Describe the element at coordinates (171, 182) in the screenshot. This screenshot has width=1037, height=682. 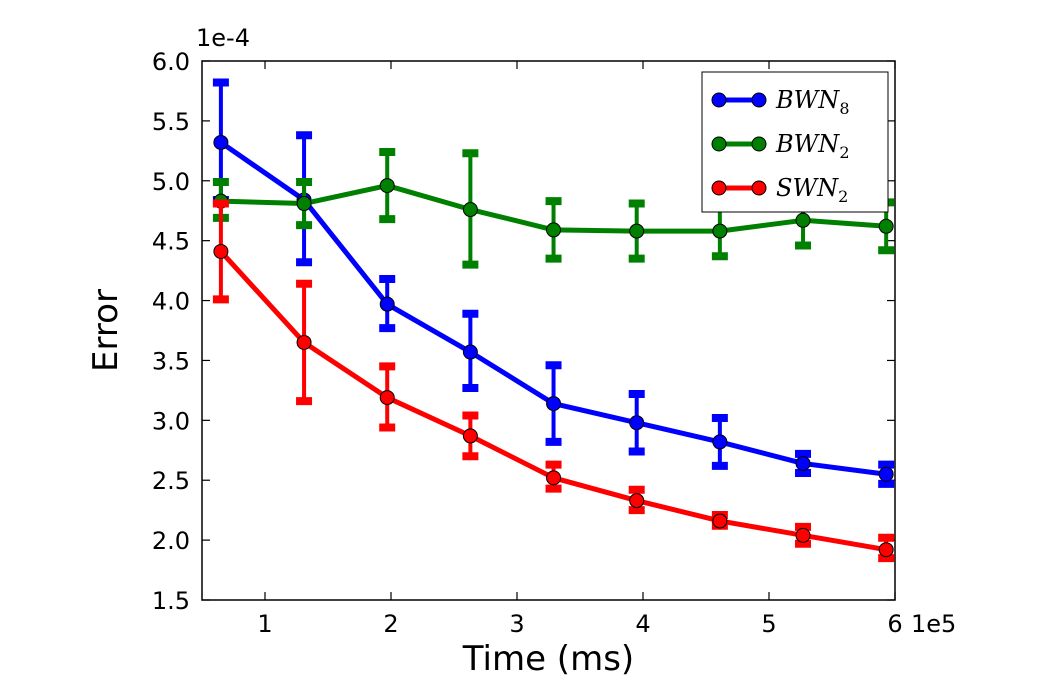
I see `y-tick-label: 5.0` at that location.